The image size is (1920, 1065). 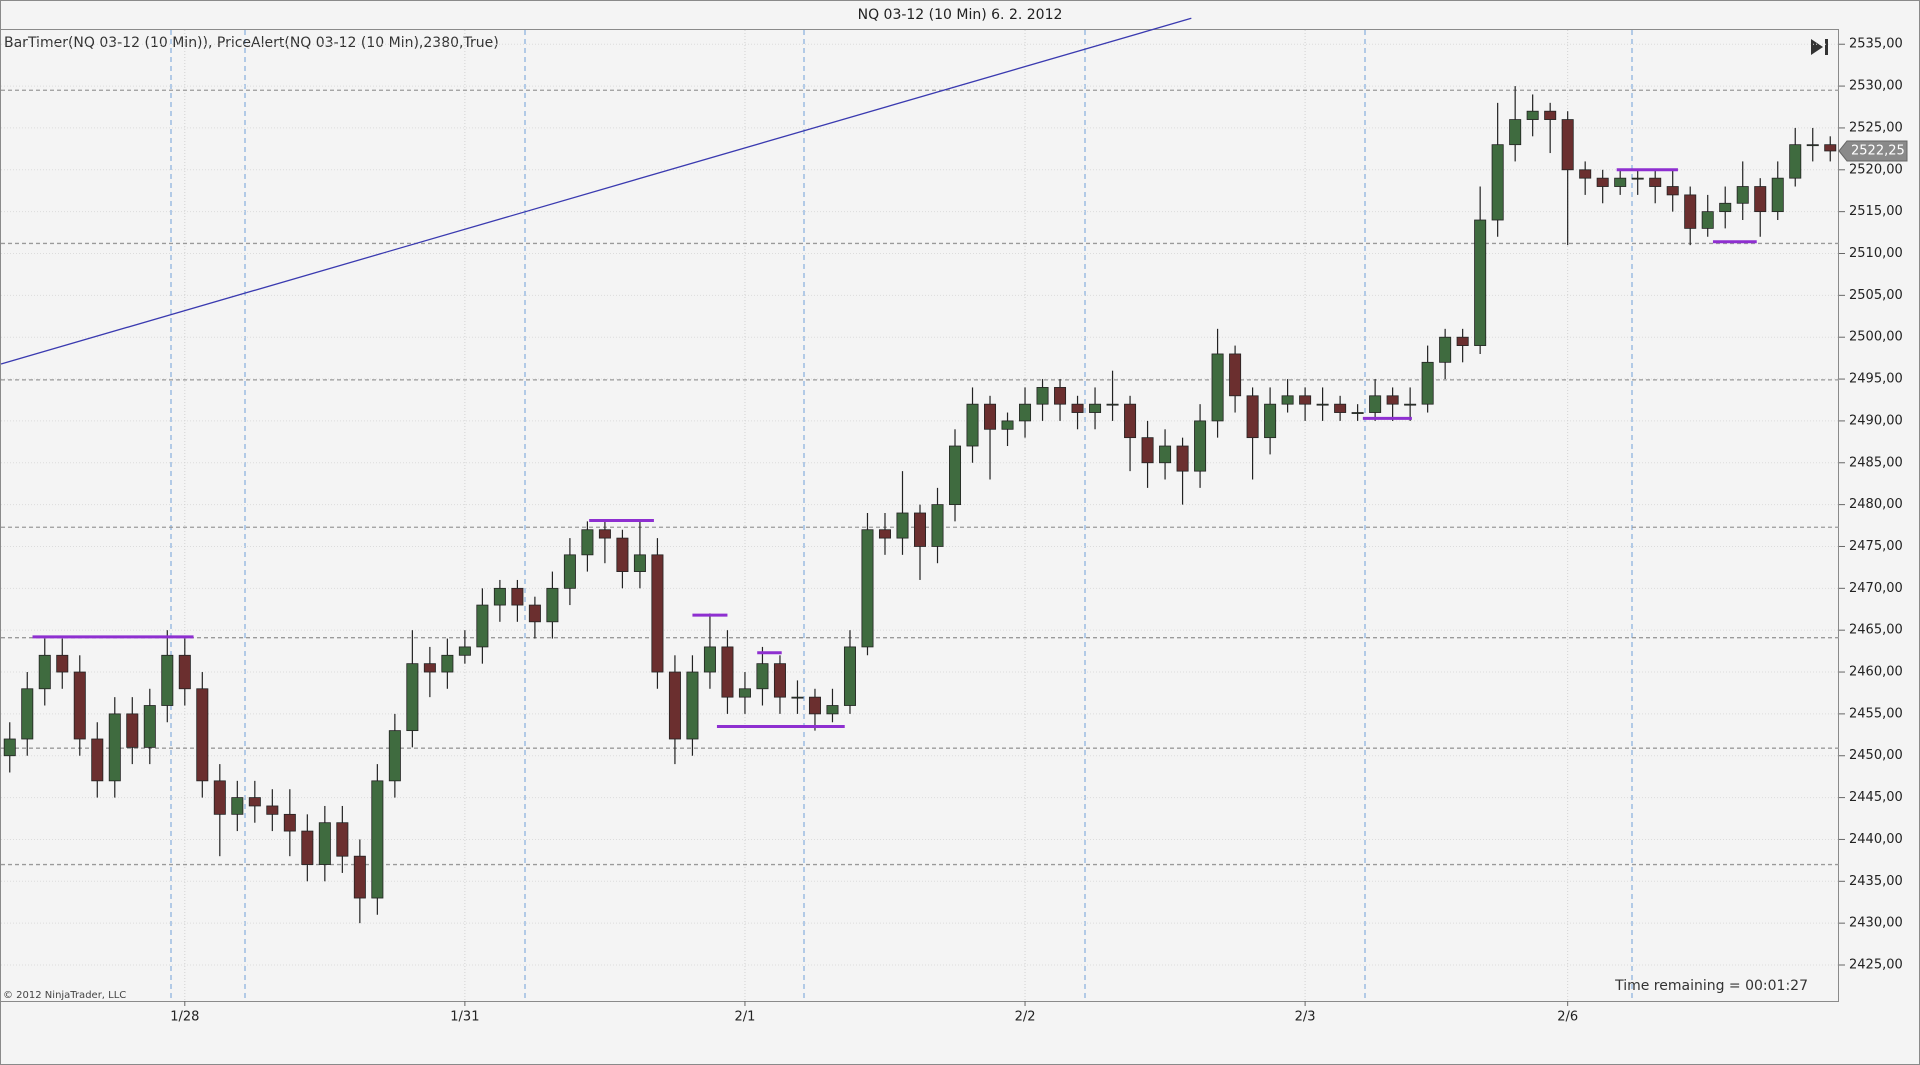 What do you see at coordinates (1876, 504) in the screenshot?
I see `y-tick-label: 2480,00` at bounding box center [1876, 504].